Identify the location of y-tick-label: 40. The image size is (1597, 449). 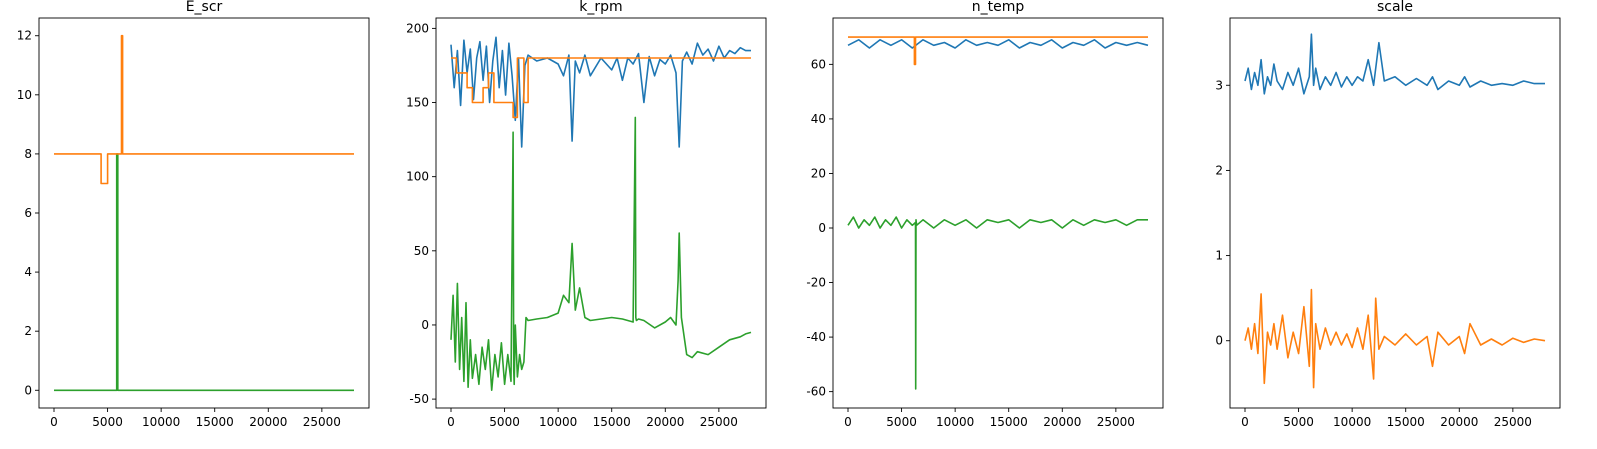
(818, 119).